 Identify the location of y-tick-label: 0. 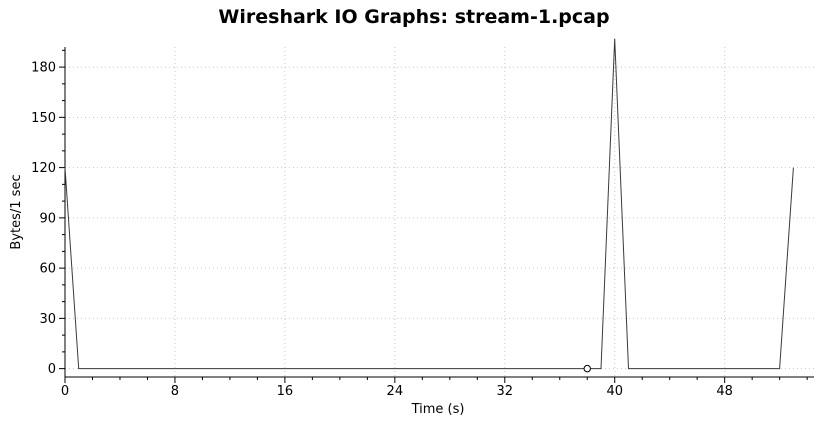
(52, 369).